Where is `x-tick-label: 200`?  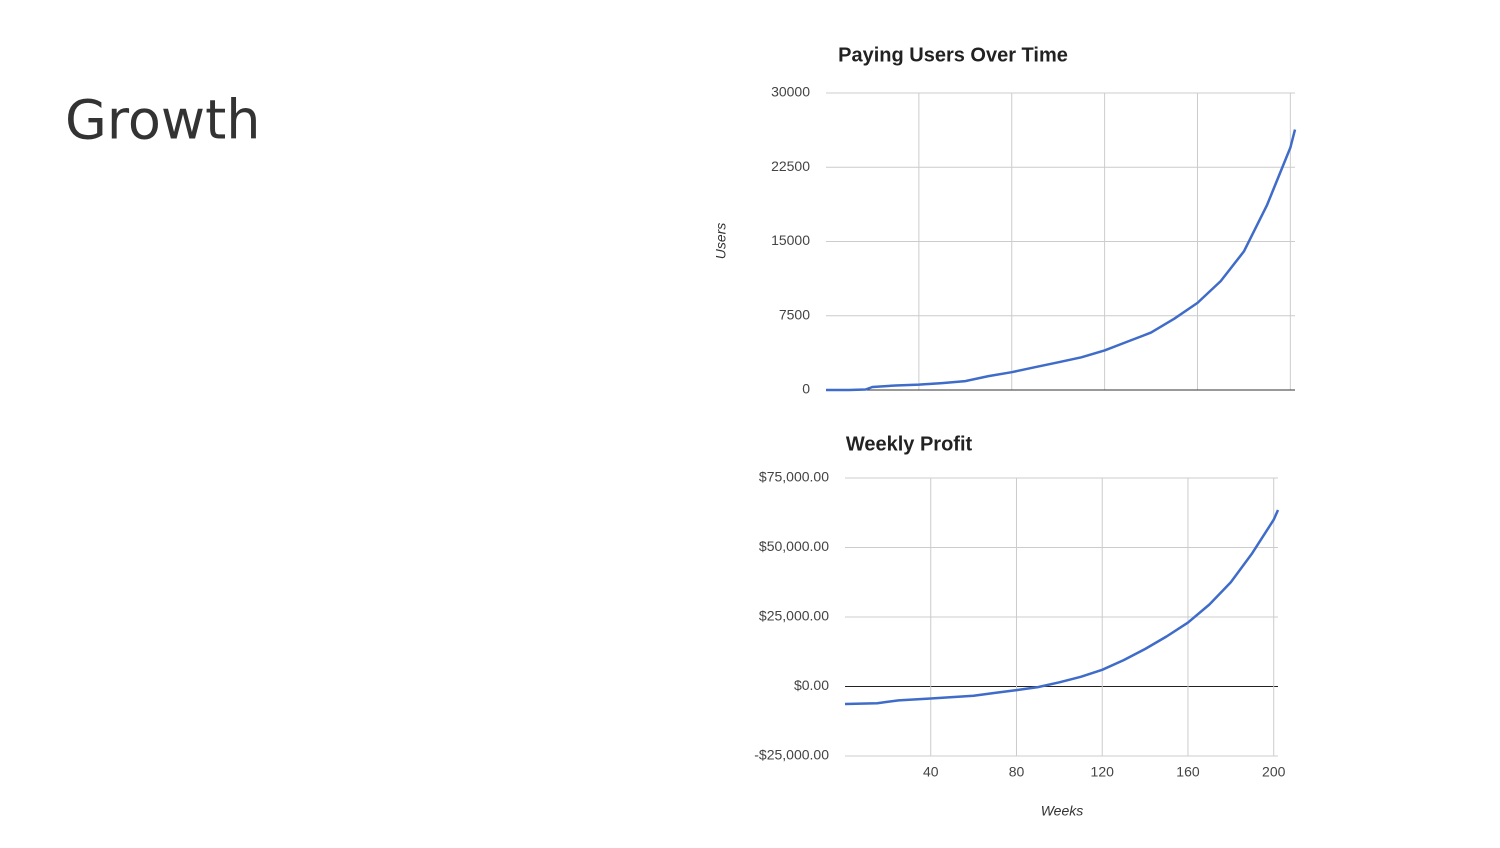
x-tick-label: 200 is located at coordinates (1274, 772).